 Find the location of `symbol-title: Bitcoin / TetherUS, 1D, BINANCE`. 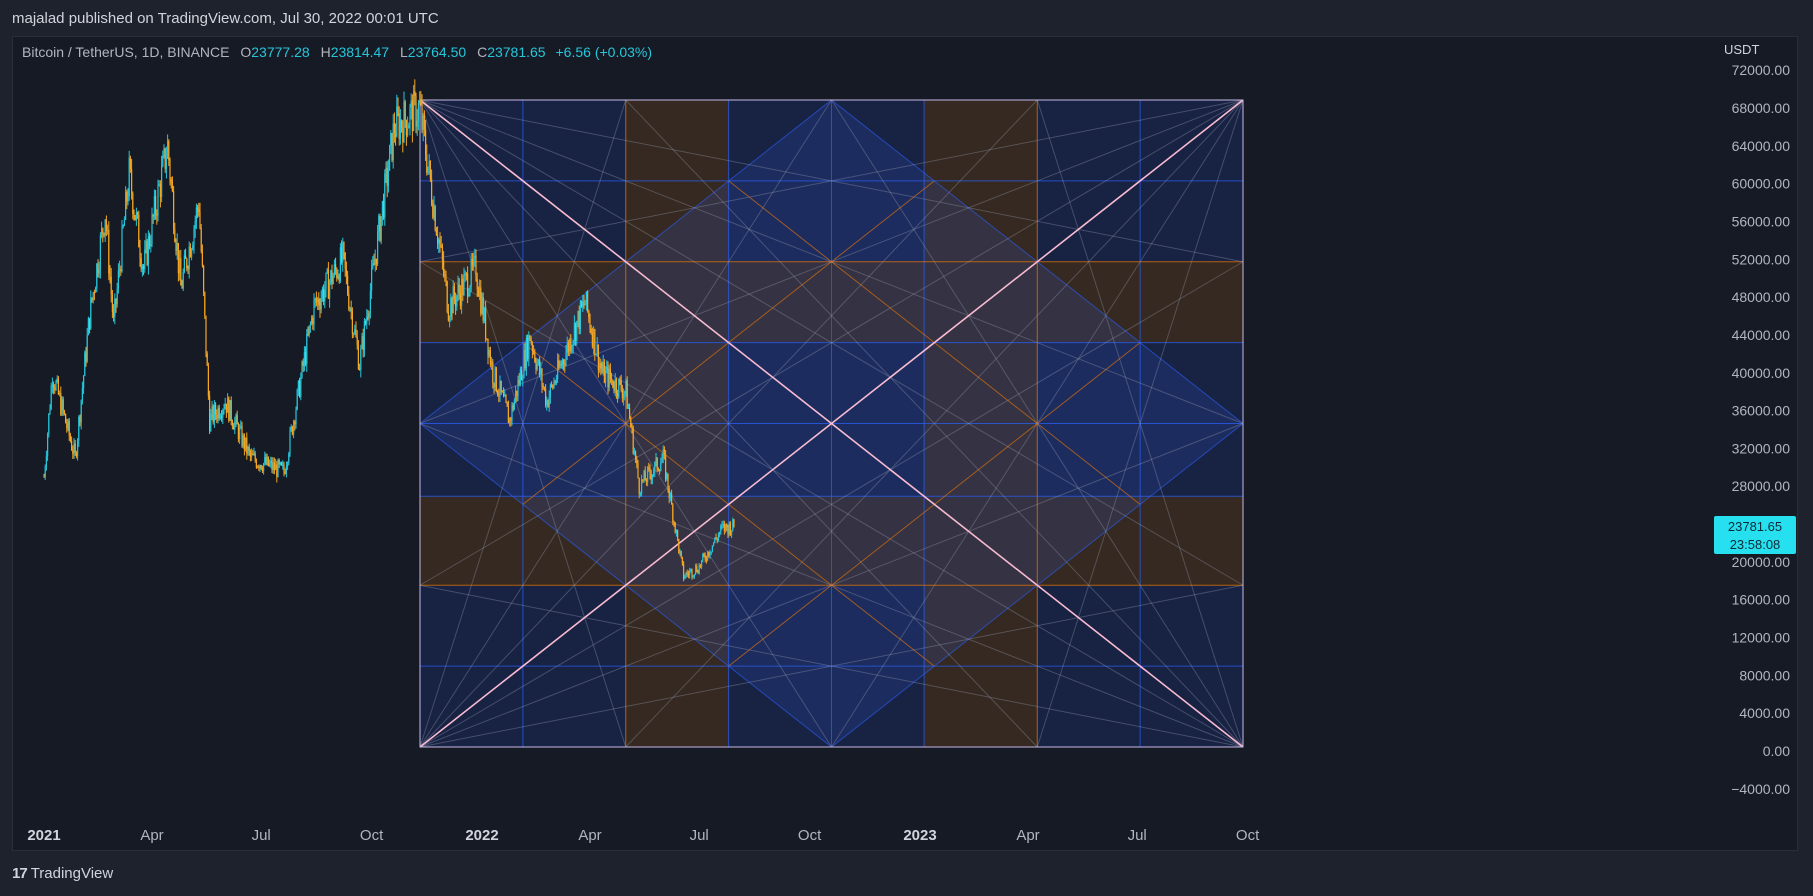

symbol-title: Bitcoin / TetherUS, 1D, BINANCE is located at coordinates (126, 52).